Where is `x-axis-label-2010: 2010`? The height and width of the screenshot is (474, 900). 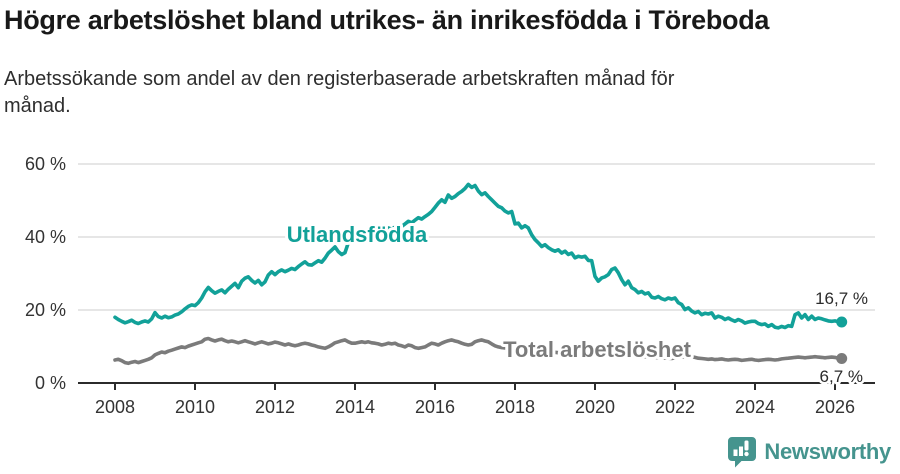
x-axis-label-2010: 2010 is located at coordinates (195, 407).